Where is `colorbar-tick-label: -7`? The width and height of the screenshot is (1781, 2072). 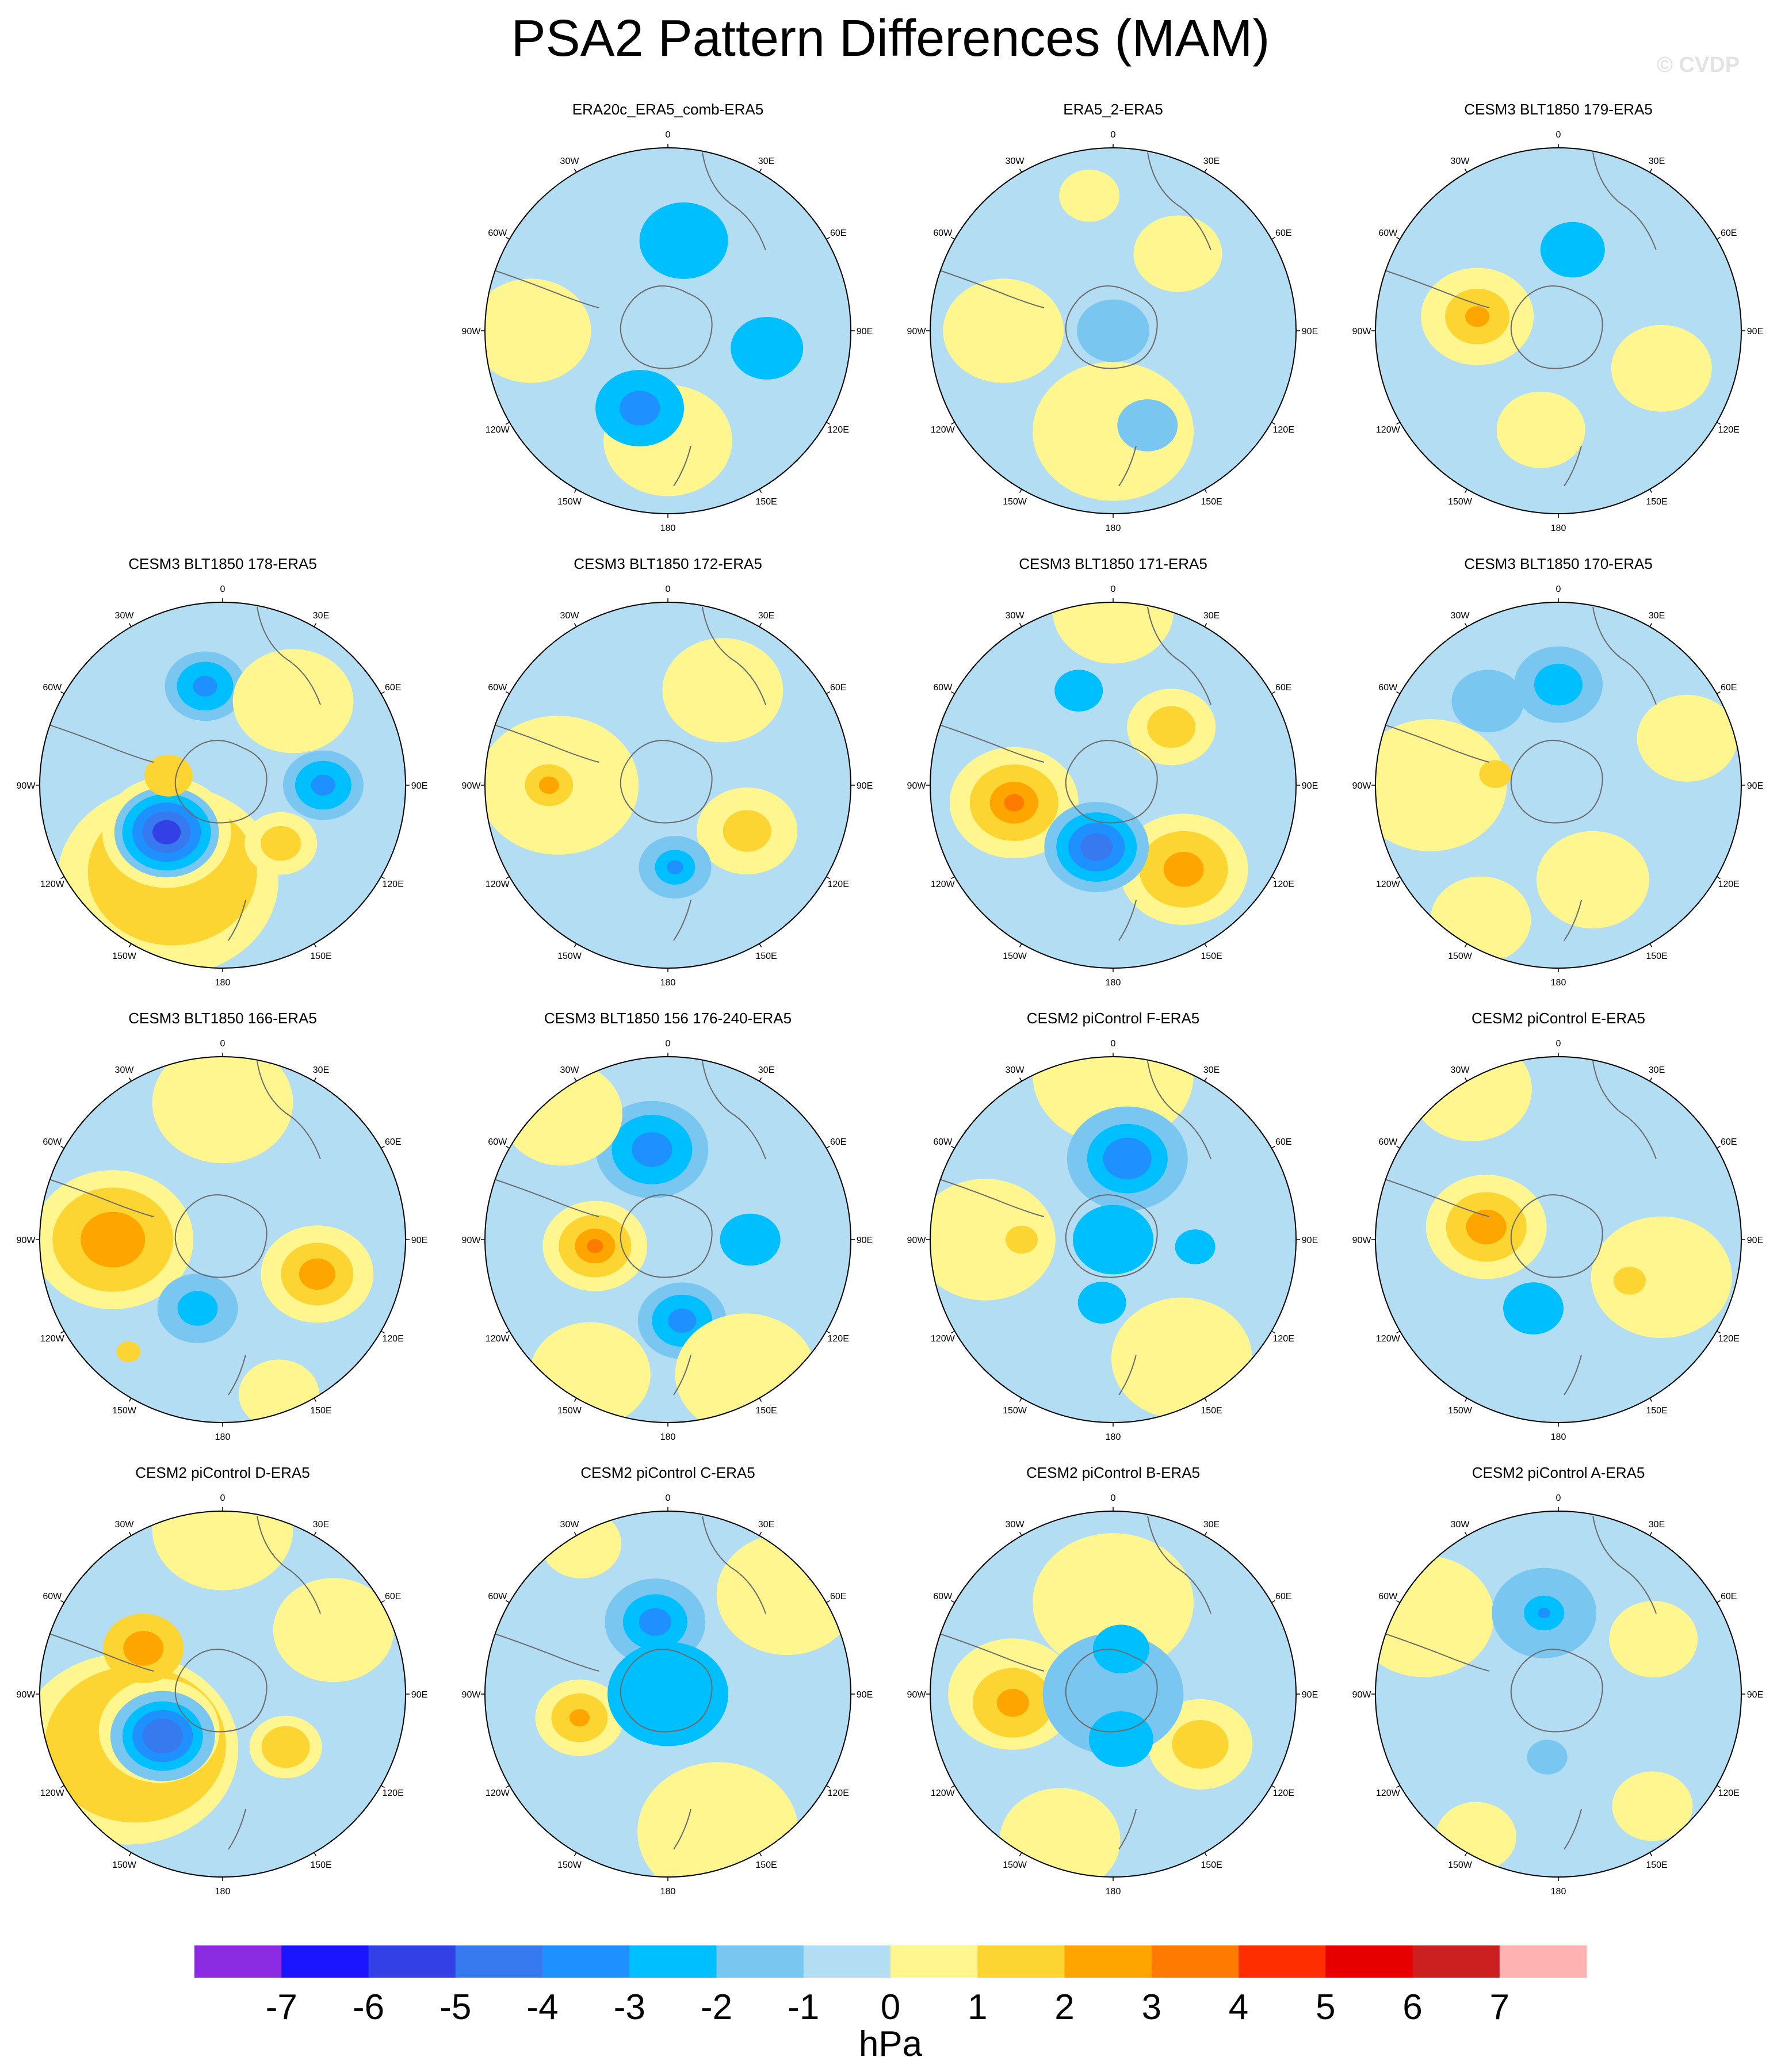 colorbar-tick-label: -7 is located at coordinates (281, 2007).